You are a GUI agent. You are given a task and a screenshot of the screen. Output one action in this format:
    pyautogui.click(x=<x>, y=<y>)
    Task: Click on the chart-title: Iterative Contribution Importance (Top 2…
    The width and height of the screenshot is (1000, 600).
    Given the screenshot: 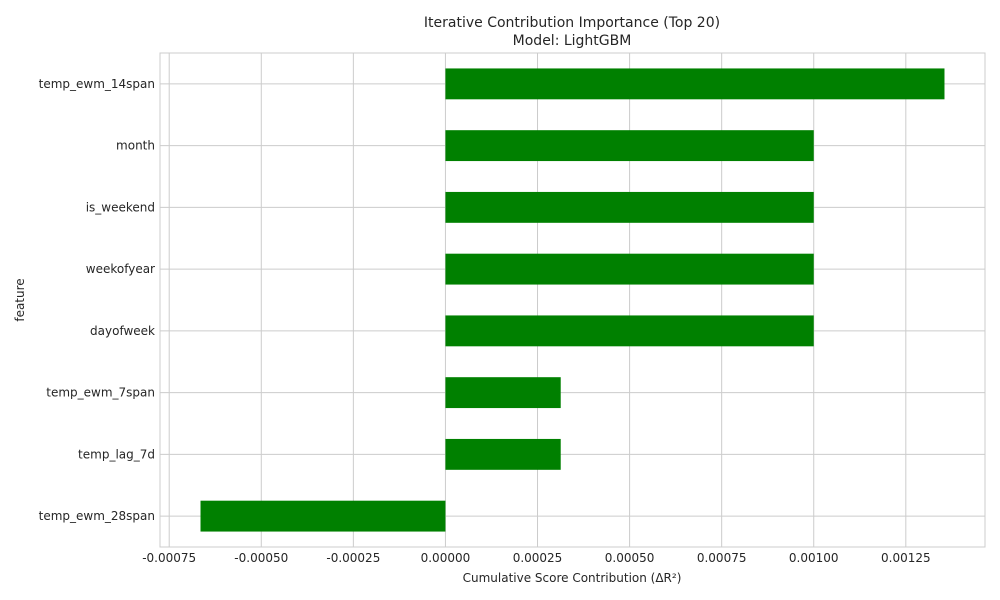 What is the action you would take?
    pyautogui.click(x=572, y=23)
    